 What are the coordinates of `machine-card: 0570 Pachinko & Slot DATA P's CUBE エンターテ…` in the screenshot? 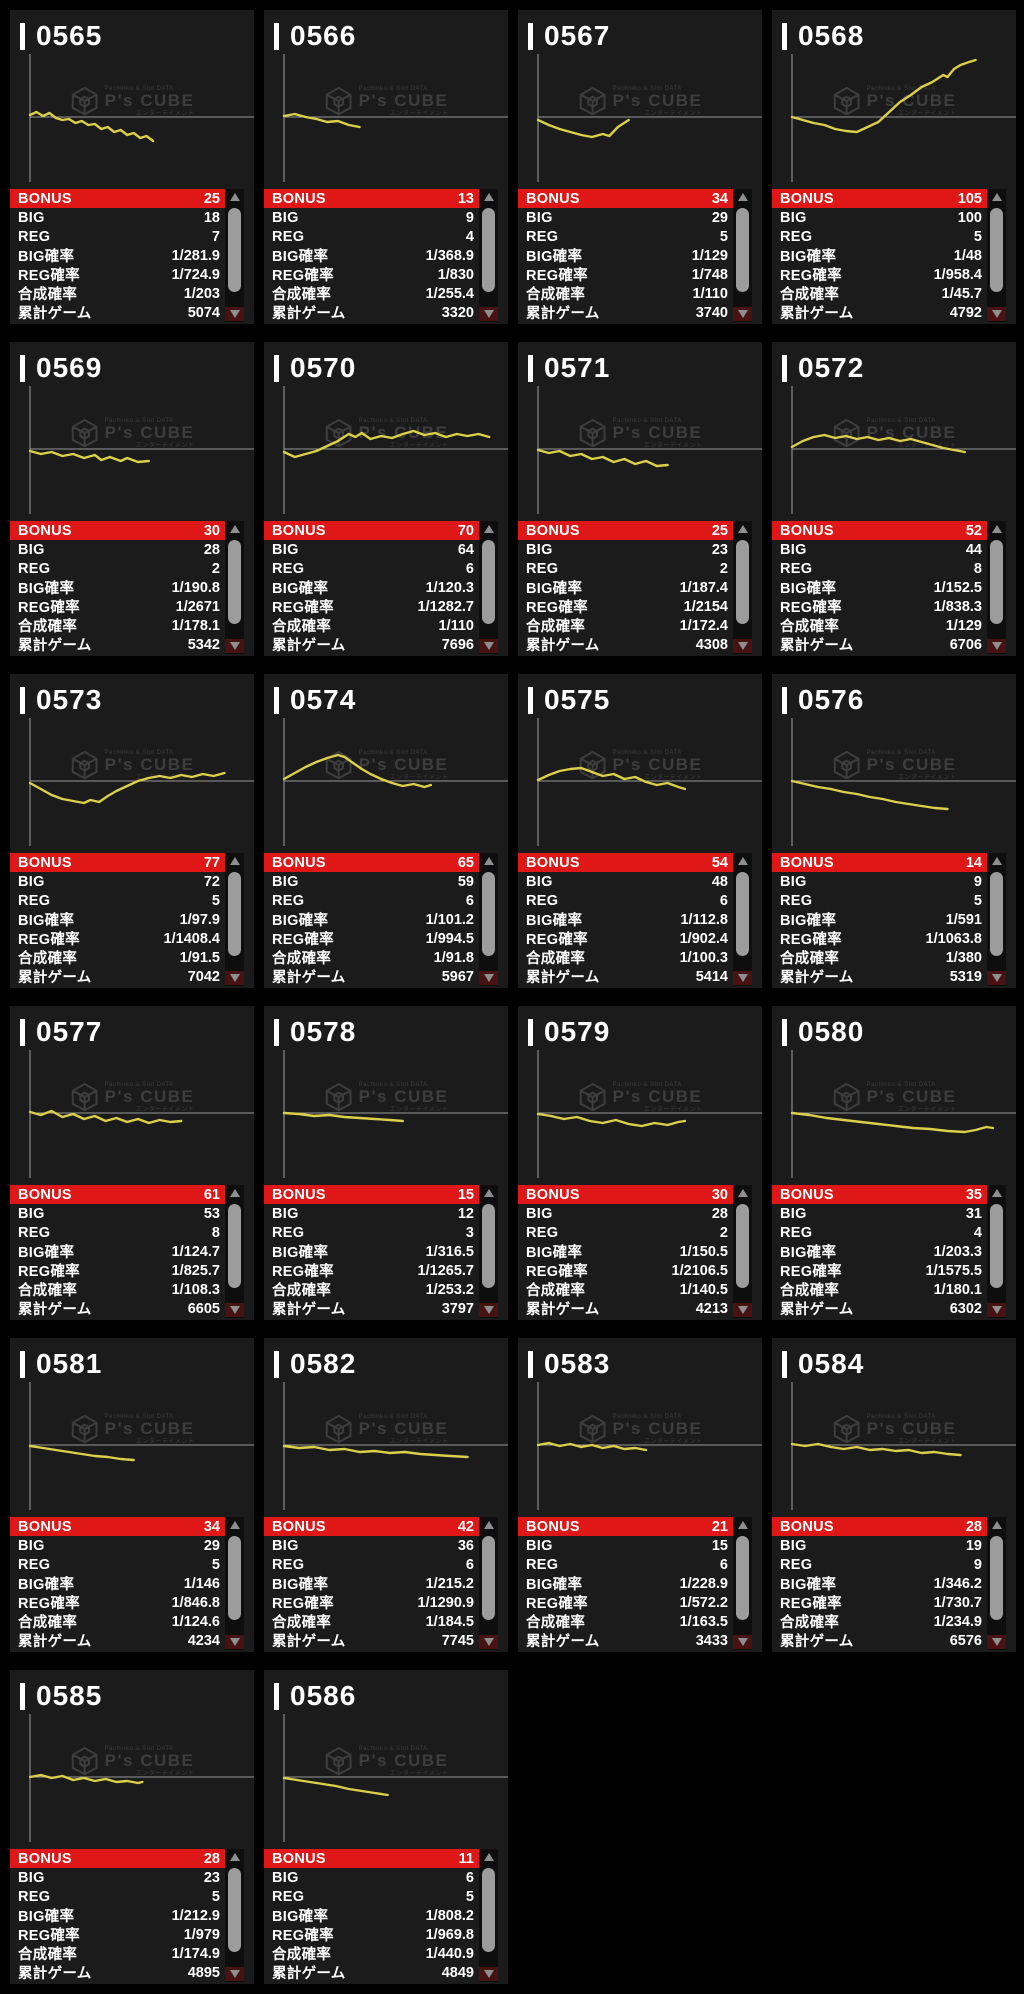 It's located at (386, 499).